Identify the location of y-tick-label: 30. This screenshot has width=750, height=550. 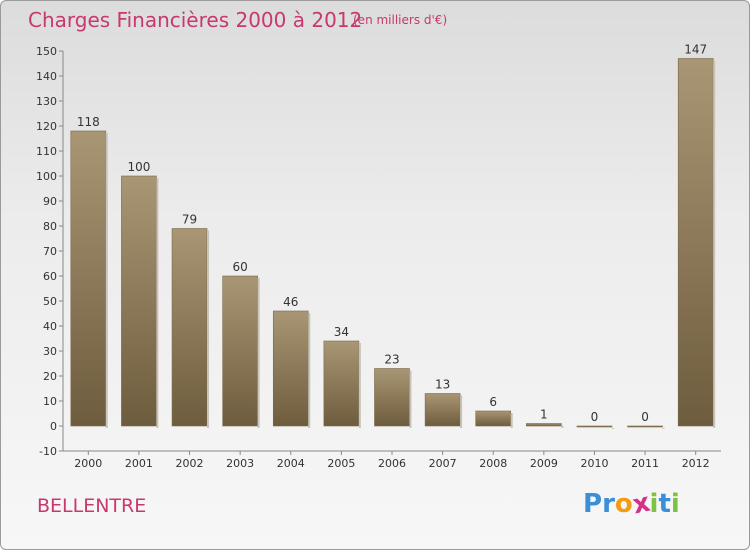
(50, 351).